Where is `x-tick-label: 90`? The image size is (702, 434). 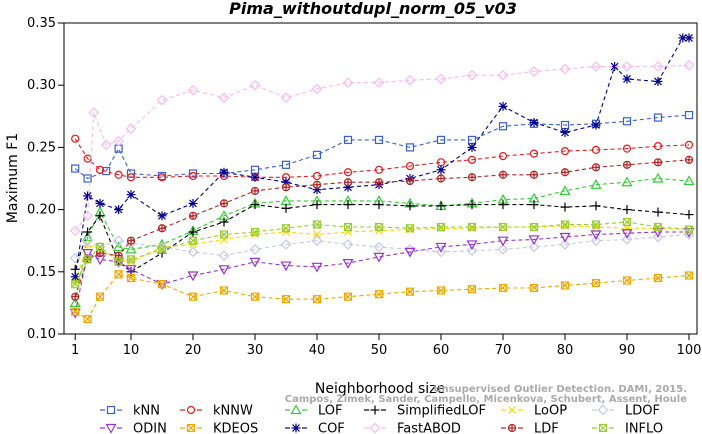 x-tick-label: 90 is located at coordinates (627, 350).